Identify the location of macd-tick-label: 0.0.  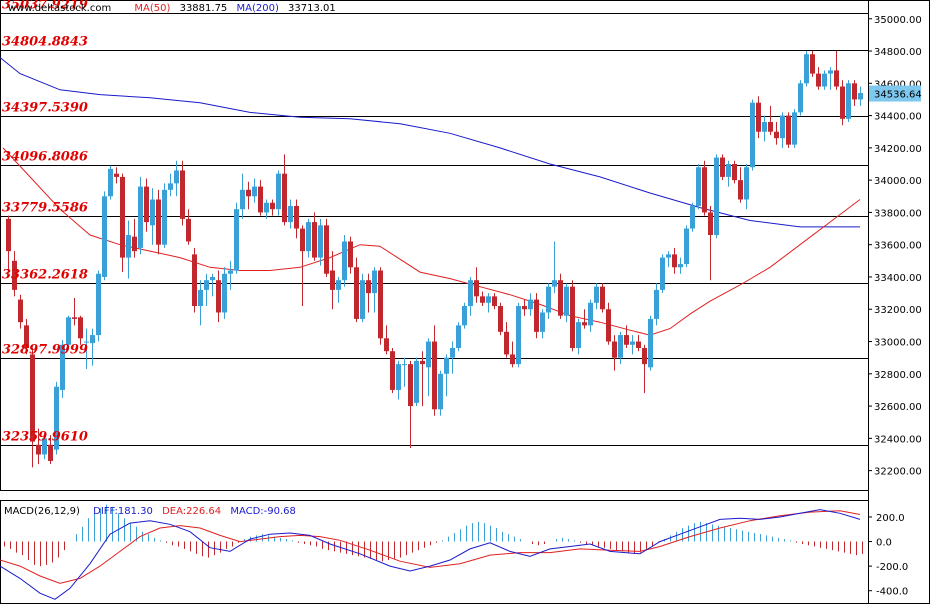
(884, 543).